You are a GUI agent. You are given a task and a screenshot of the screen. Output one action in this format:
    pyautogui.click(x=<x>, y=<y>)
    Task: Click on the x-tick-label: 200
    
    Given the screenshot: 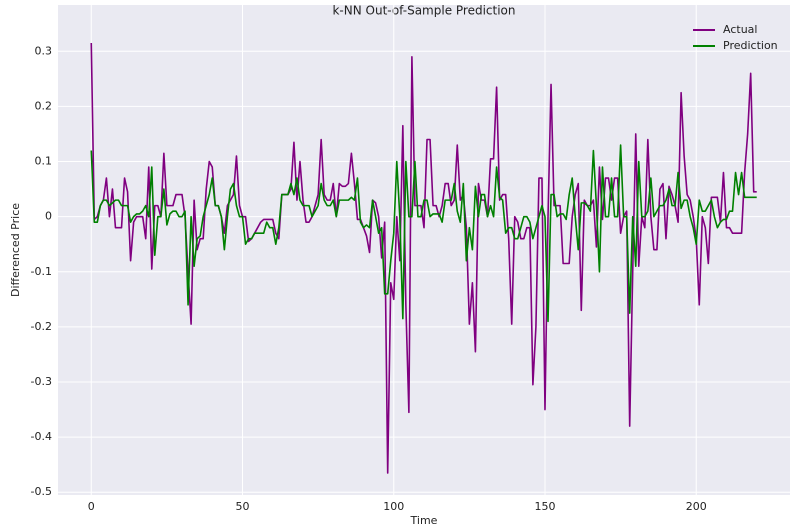 What is the action you would take?
    pyautogui.click(x=696, y=506)
    